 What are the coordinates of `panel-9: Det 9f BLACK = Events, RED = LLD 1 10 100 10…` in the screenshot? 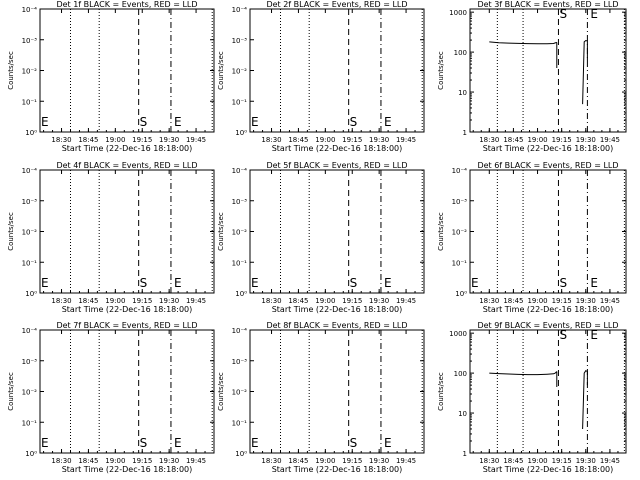 It's located at (532, 397).